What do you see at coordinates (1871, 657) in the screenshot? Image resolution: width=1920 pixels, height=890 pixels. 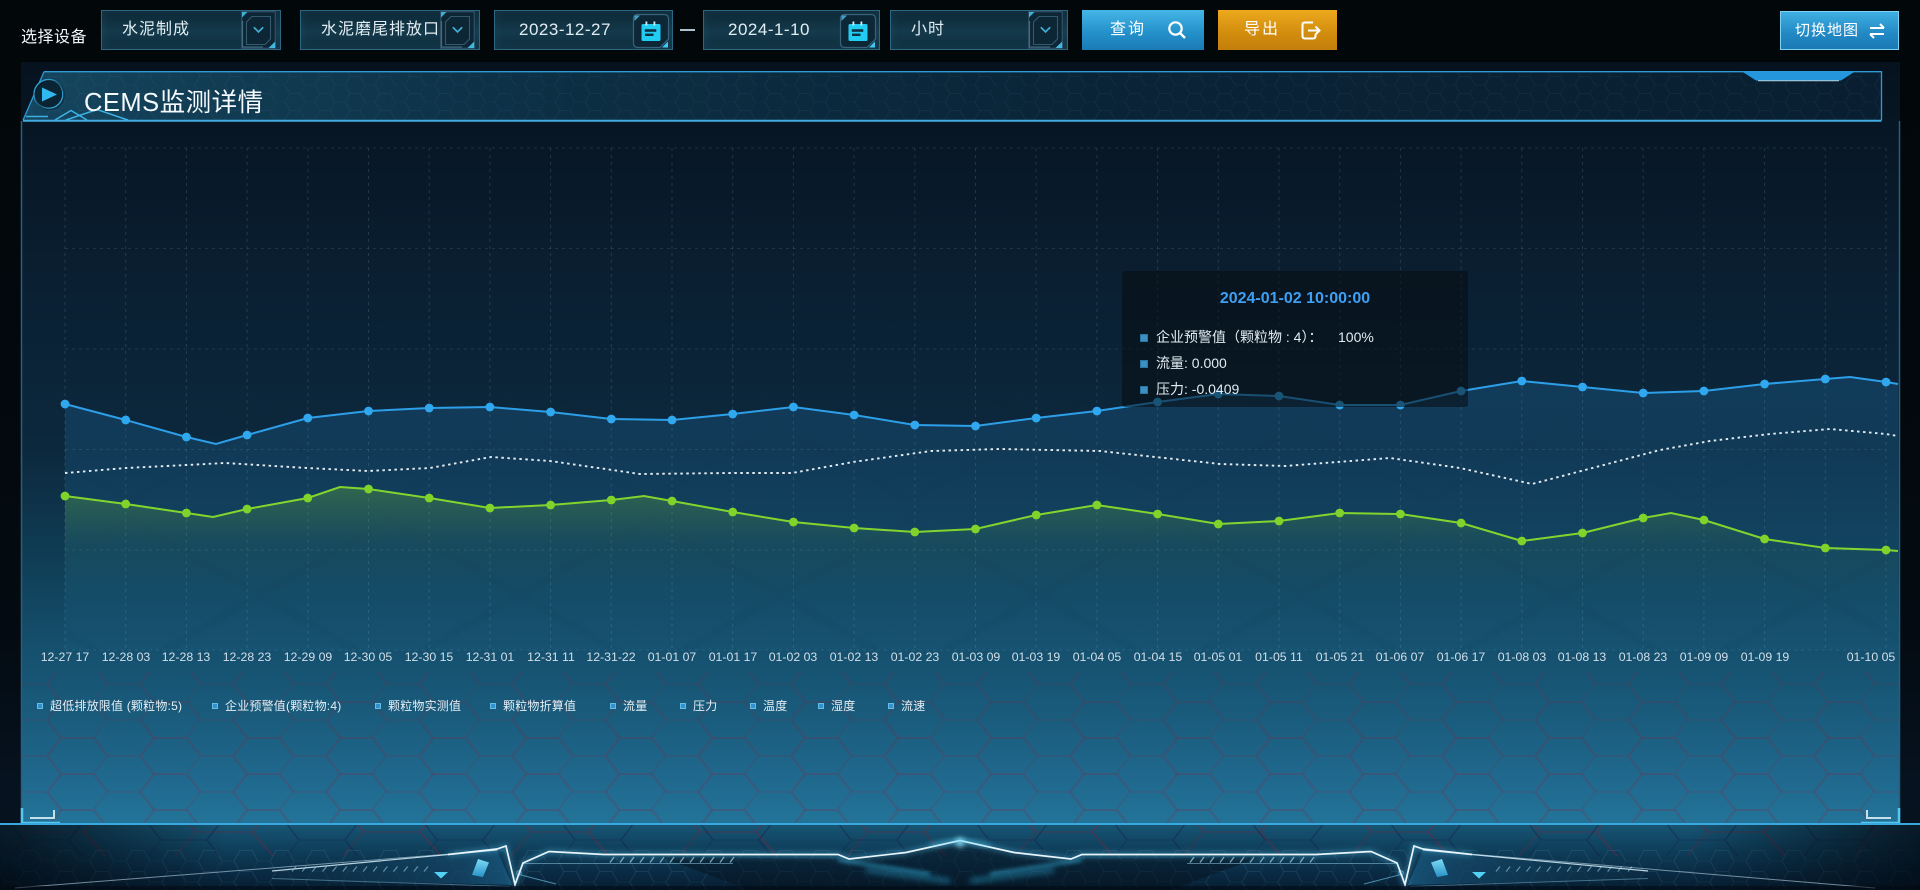 I see `svg-text: 01-10 05` at bounding box center [1871, 657].